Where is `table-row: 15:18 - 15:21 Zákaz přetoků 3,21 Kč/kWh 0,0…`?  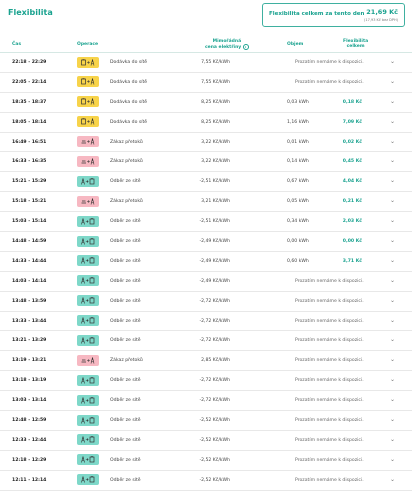
table-row: 15:18 - 15:21 Zákaz přetoků 3,21 Kč/kWh 0,0… is located at coordinates (206, 202).